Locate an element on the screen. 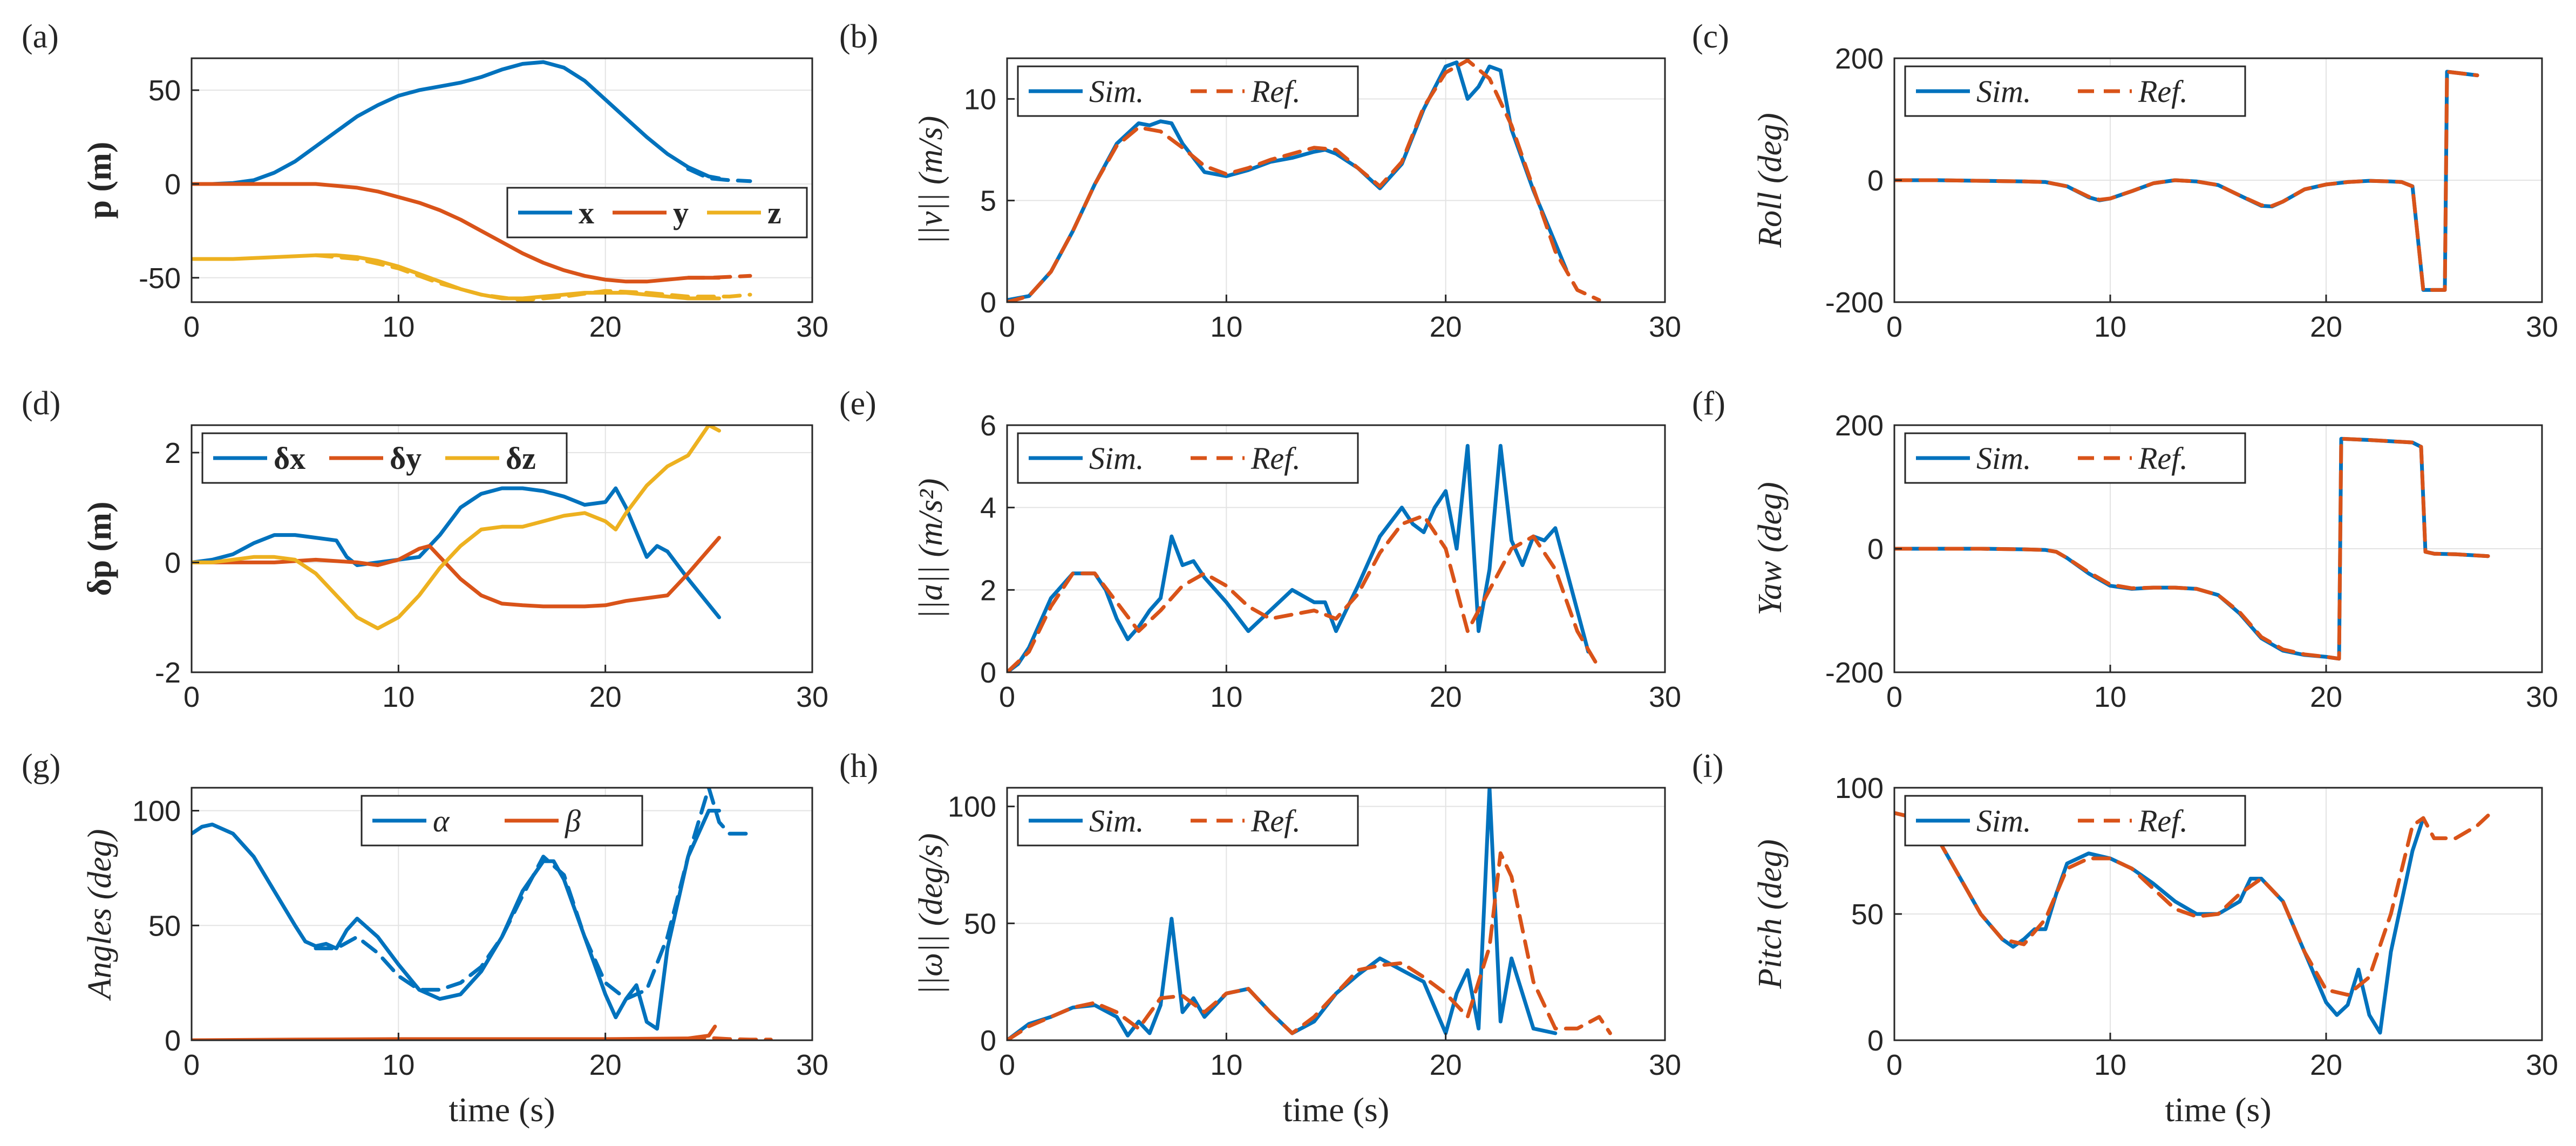 Image resolution: width=2576 pixels, height=1146 pixels. panel-label: (d) is located at coordinates (41, 403).